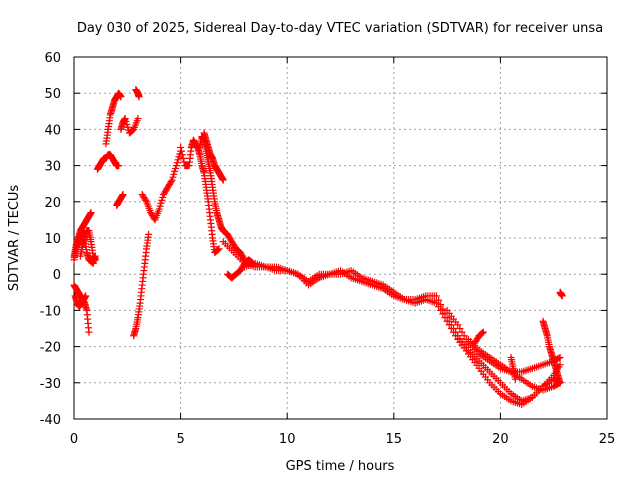 Image resolution: width=640 pixels, height=480 pixels. Describe the element at coordinates (86, 296) in the screenshot. I see `data-point-early-lower-b` at that location.